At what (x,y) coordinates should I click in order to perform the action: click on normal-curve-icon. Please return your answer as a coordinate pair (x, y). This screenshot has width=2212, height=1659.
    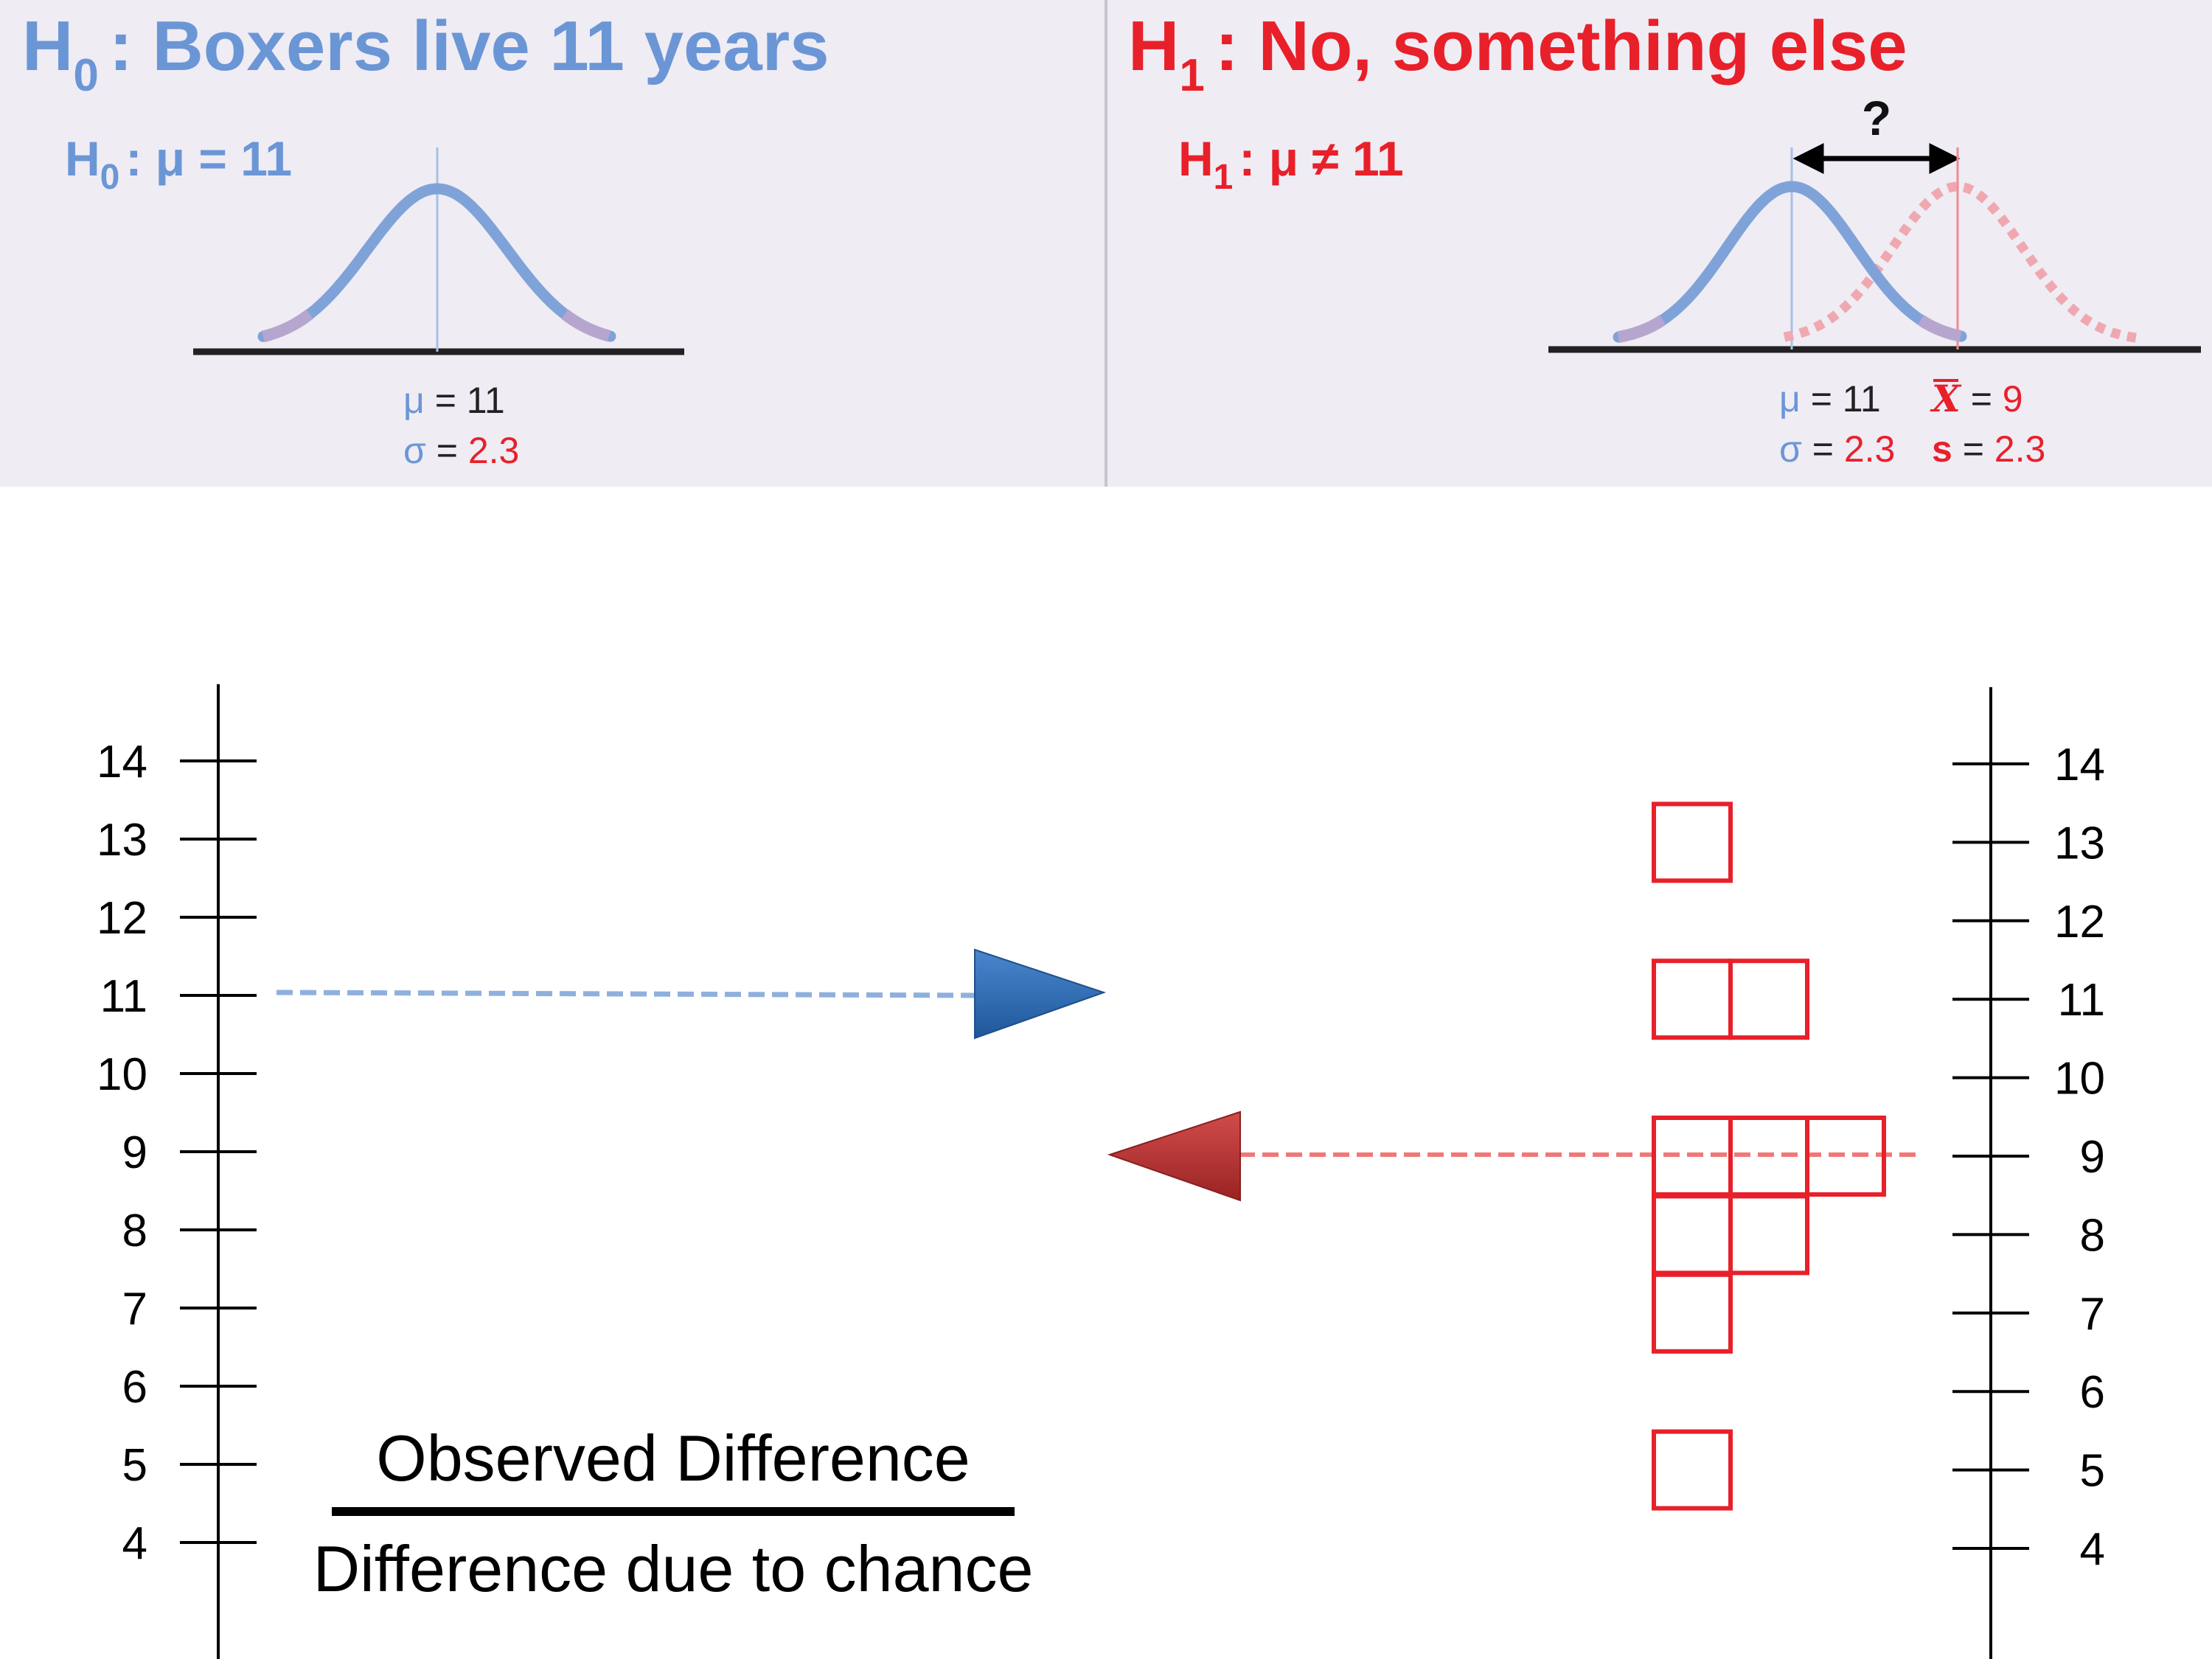
    Looking at the image, I should click on (438, 251).